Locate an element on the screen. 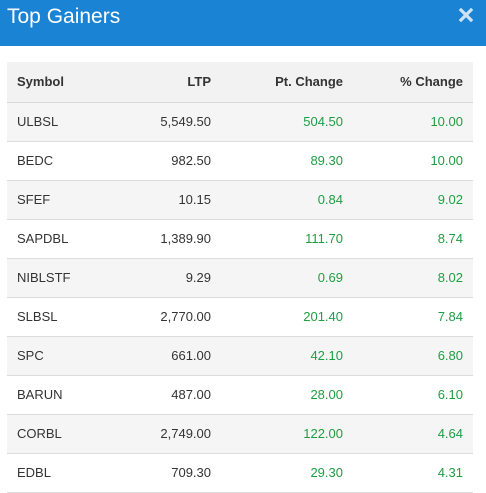 Image resolution: width=486 pixels, height=493 pixels. cell-pct-change: 9.02 is located at coordinates (408, 200).